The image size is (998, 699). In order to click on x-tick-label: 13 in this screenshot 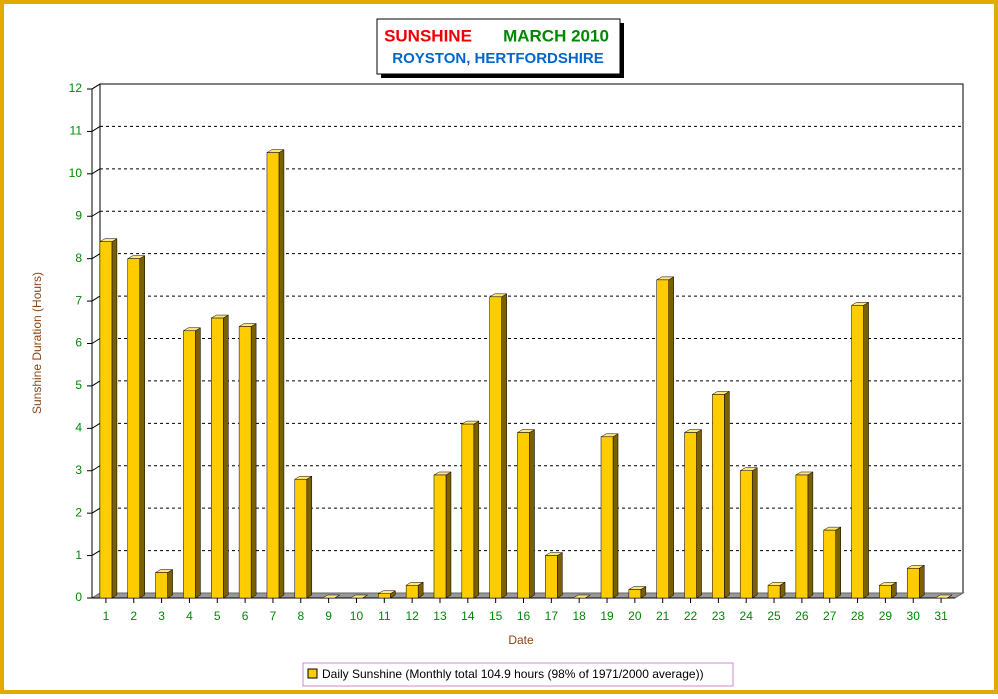, I will do `click(440, 616)`.